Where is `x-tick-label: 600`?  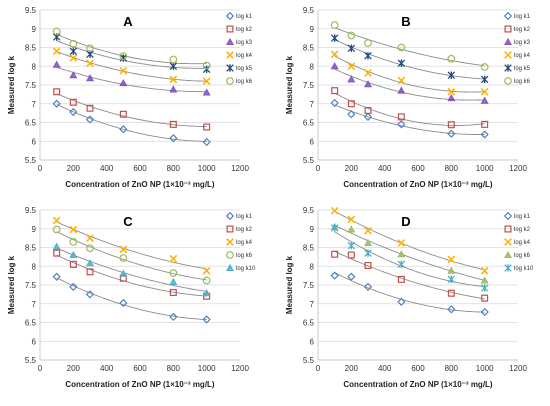
x-tick-label: 600 is located at coordinates (140, 168).